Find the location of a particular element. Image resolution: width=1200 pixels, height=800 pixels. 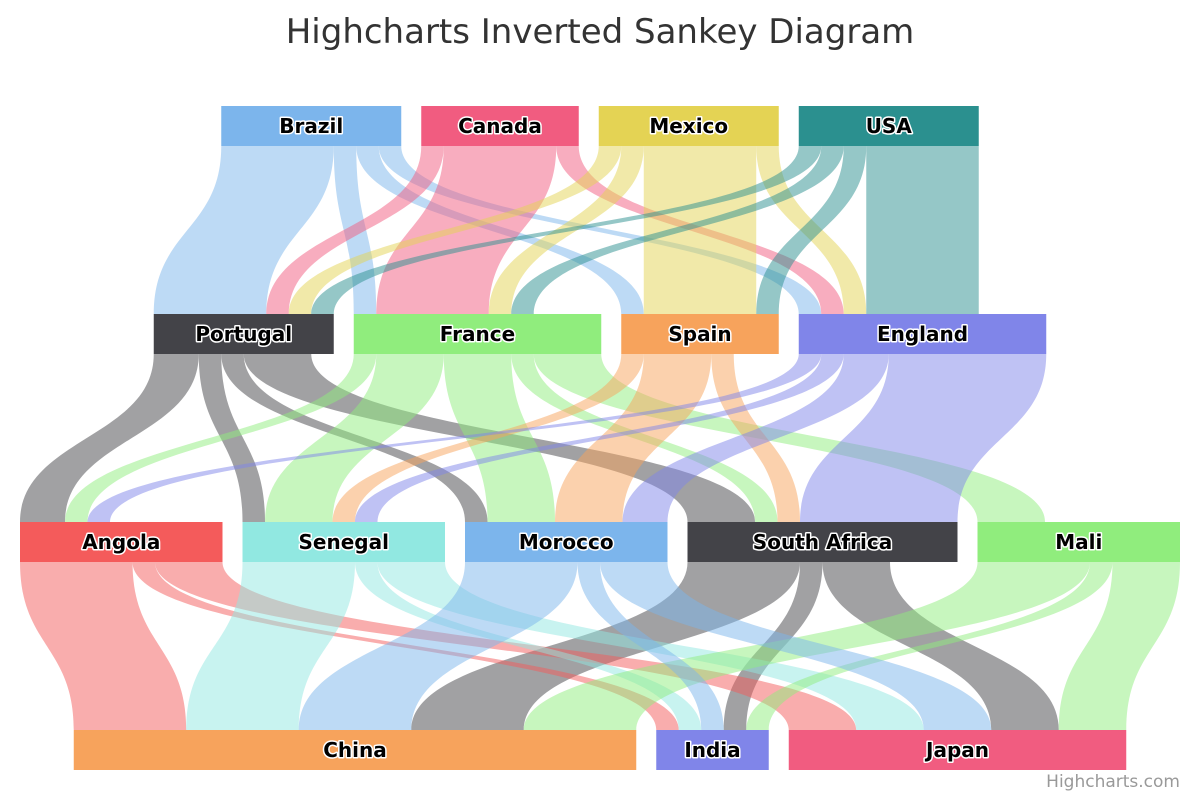

node-japan is located at coordinates (957, 750).